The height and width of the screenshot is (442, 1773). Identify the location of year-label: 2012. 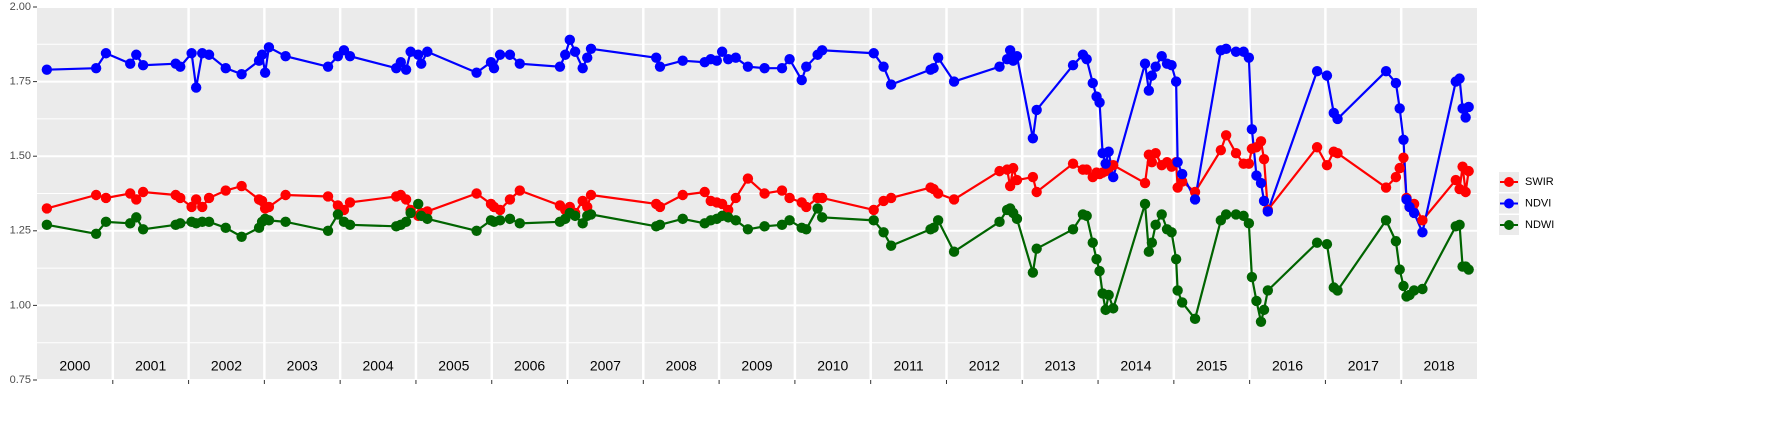
(984, 366).